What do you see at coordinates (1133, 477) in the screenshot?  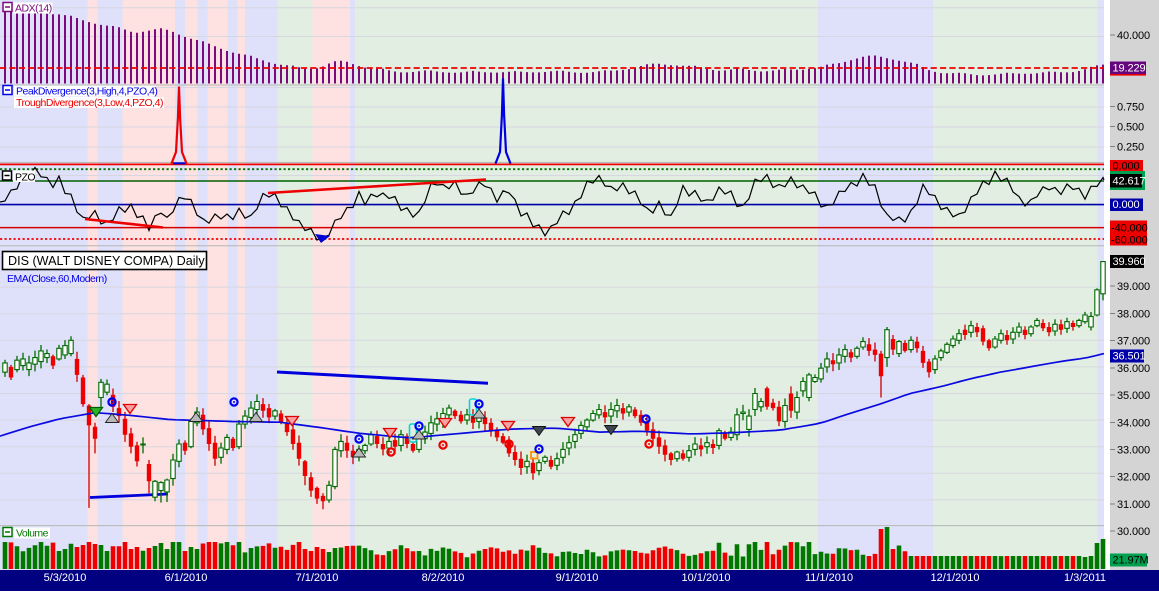 I see `svg-text: 32.000` at bounding box center [1133, 477].